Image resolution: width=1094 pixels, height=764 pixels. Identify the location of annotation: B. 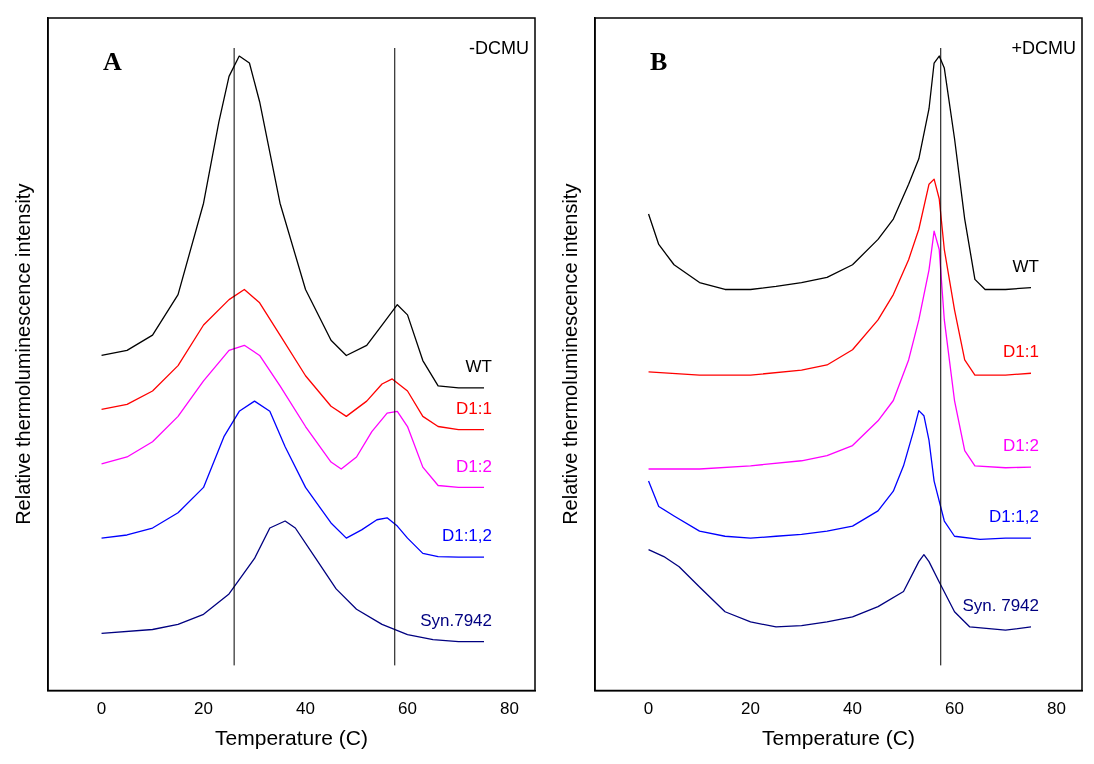
(659, 61).